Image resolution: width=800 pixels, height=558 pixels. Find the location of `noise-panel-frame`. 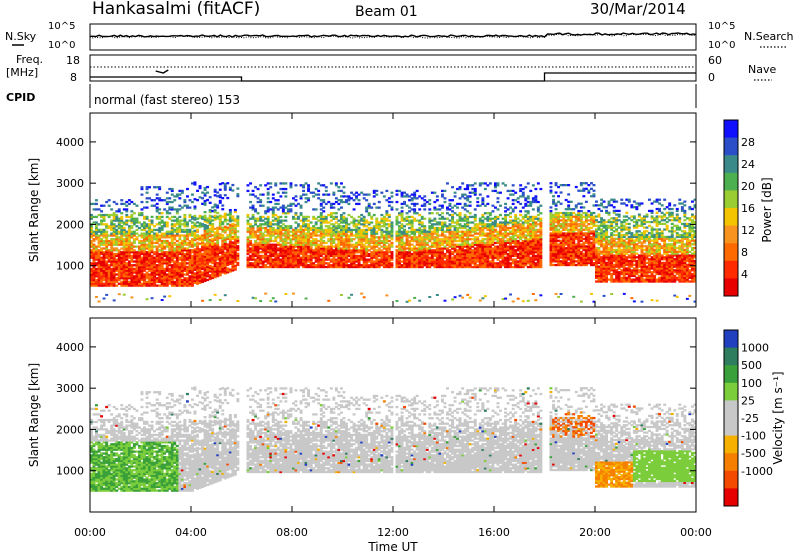

noise-panel-frame is located at coordinates (393, 37).